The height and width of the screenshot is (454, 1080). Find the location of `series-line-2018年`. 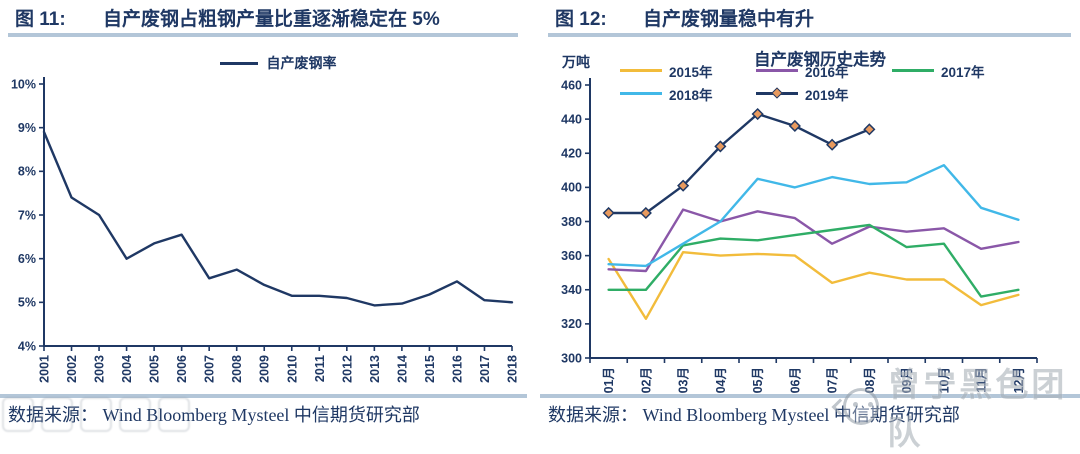

series-line-2018年 is located at coordinates (813, 215).